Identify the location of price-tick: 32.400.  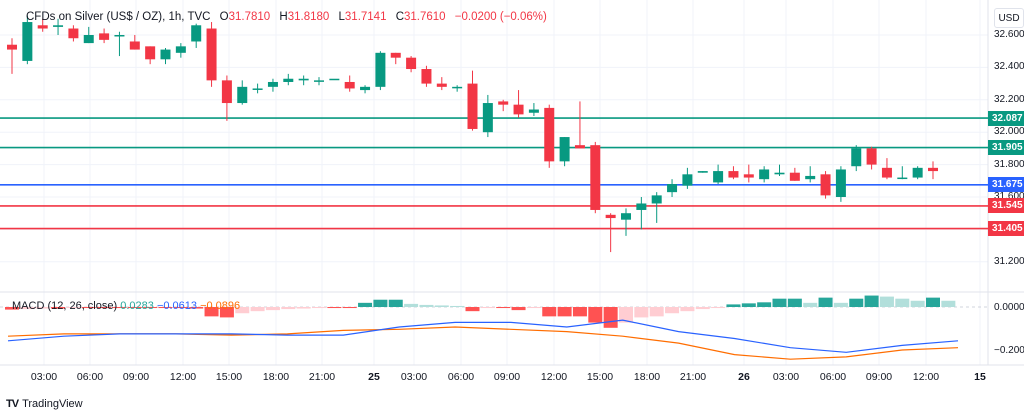
(1009, 67).